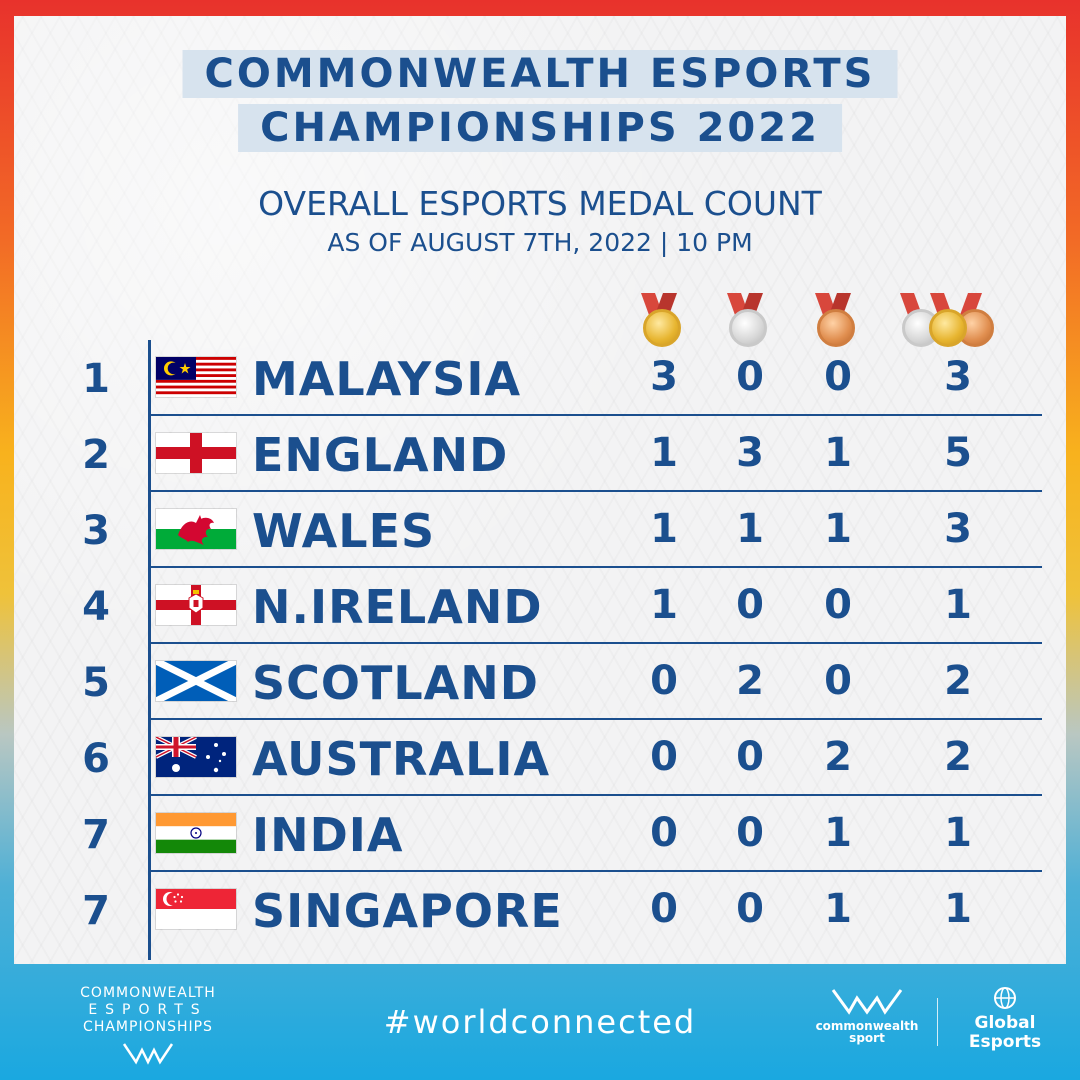 The width and height of the screenshot is (1080, 1080). Describe the element at coordinates (387, 379) in the screenshot. I see `country-name: MALAYSIA` at that location.